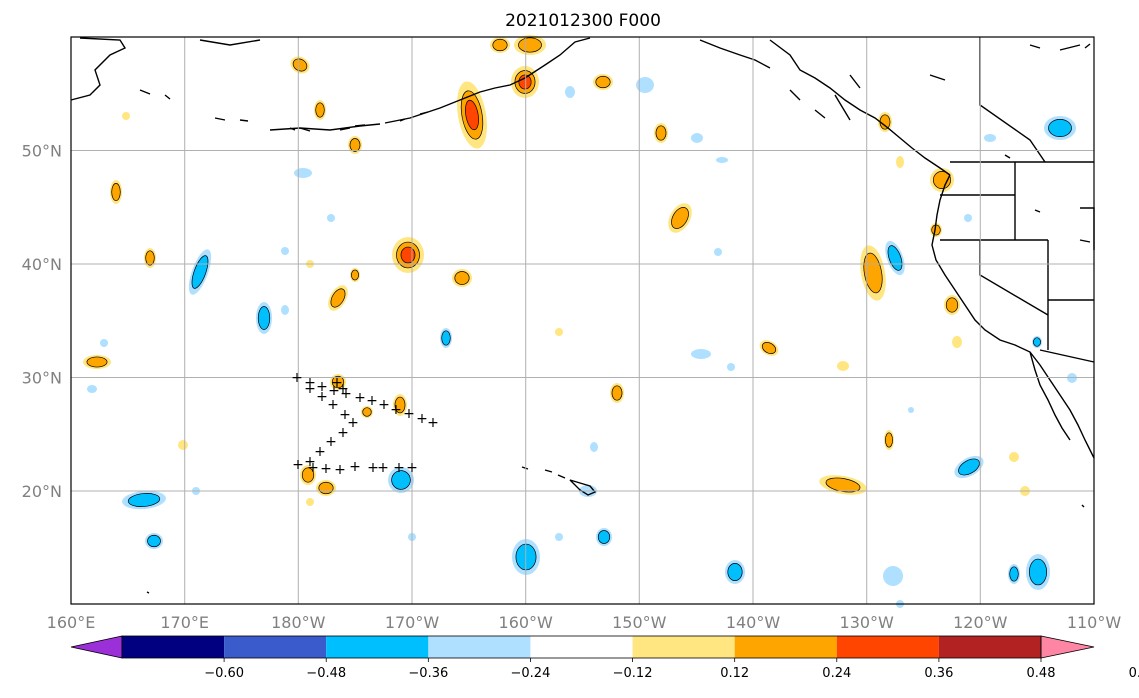 The image size is (1139, 698). I want to click on longitude-tick-label: 130°W, so click(867, 622).